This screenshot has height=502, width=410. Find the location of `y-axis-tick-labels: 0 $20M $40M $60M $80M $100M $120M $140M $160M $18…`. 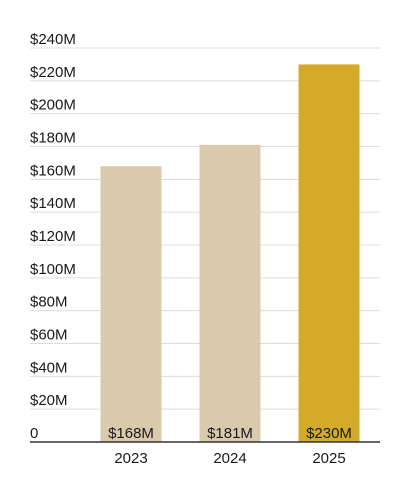

y-axis-tick-labels: 0 $20M $40M $60M $80M $100M $120M $140M $160M $18… is located at coordinates (53, 236).